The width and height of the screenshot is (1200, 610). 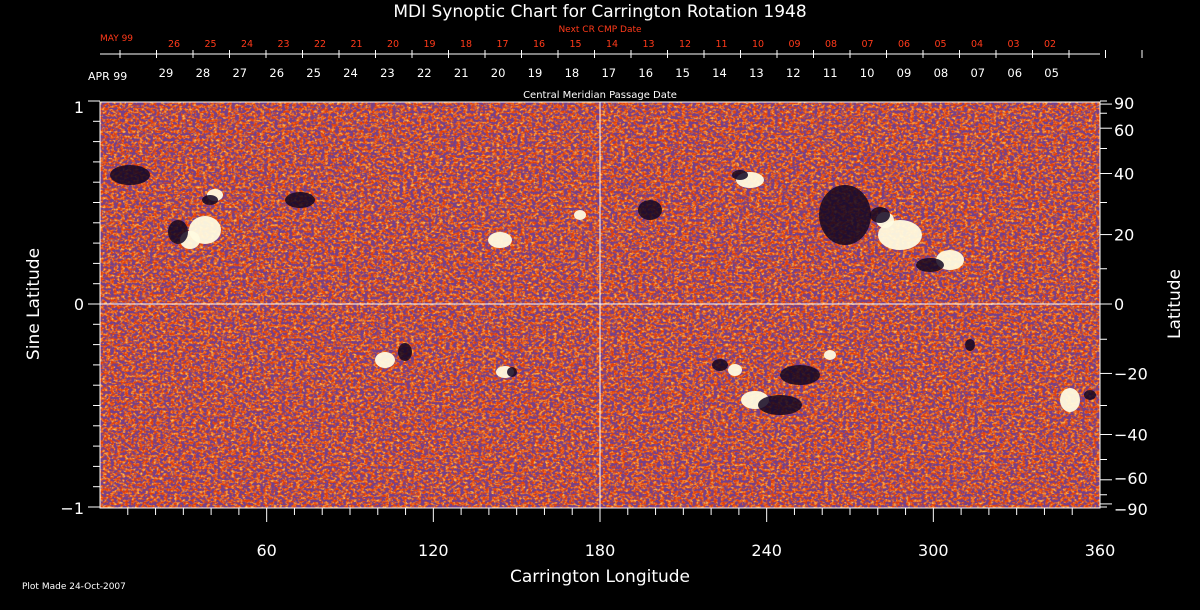 I want to click on x-tick-label: 60, so click(x=266, y=550).